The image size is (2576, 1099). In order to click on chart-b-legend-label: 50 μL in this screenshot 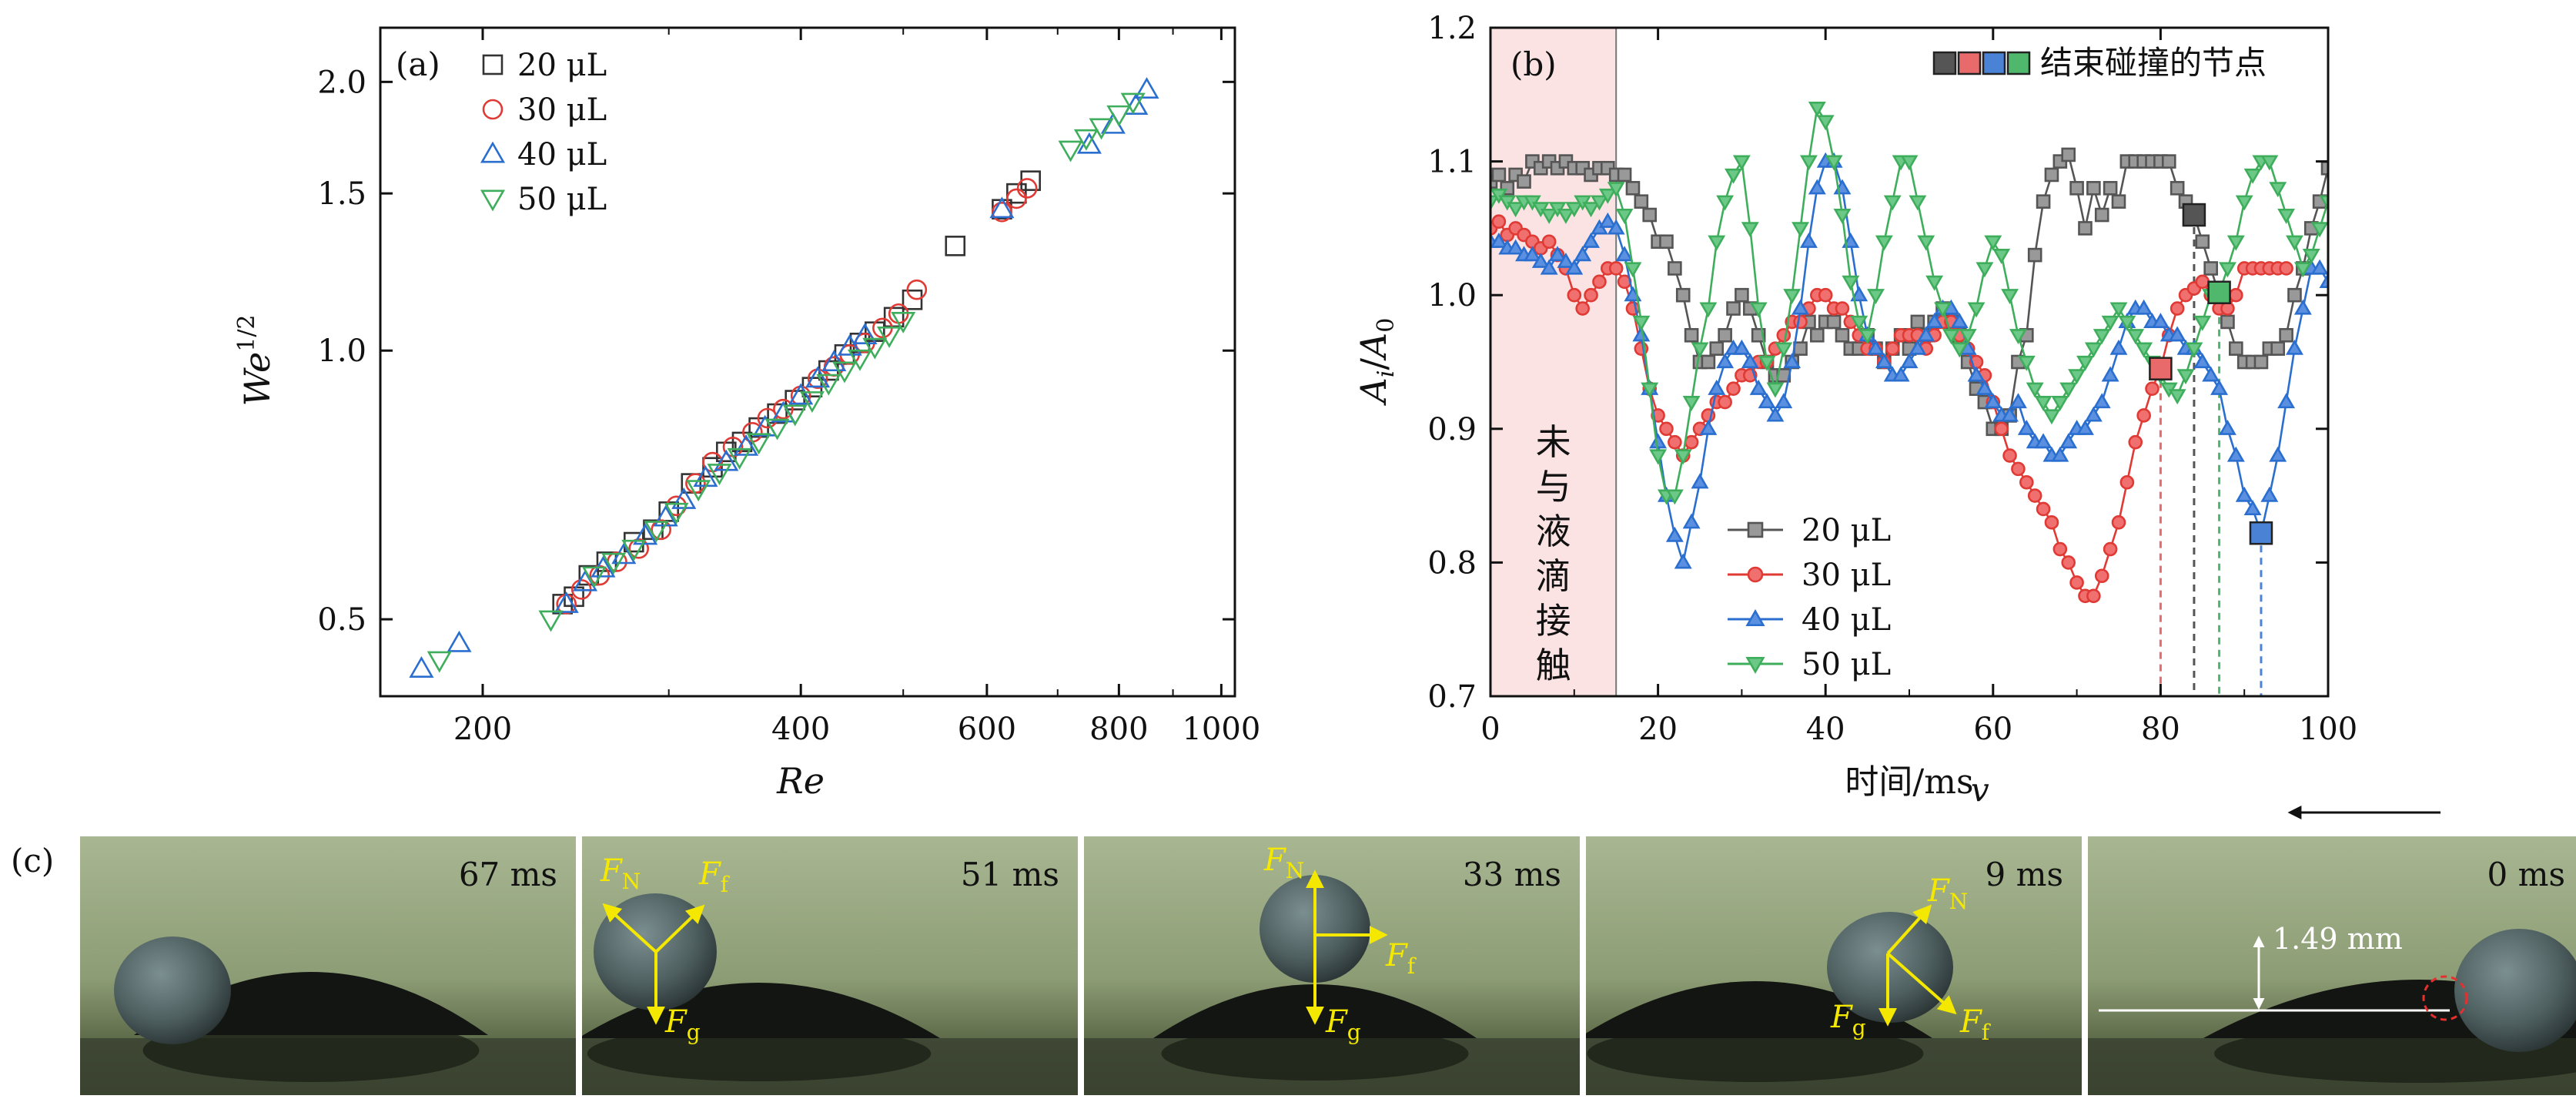, I will do `click(1847, 664)`.